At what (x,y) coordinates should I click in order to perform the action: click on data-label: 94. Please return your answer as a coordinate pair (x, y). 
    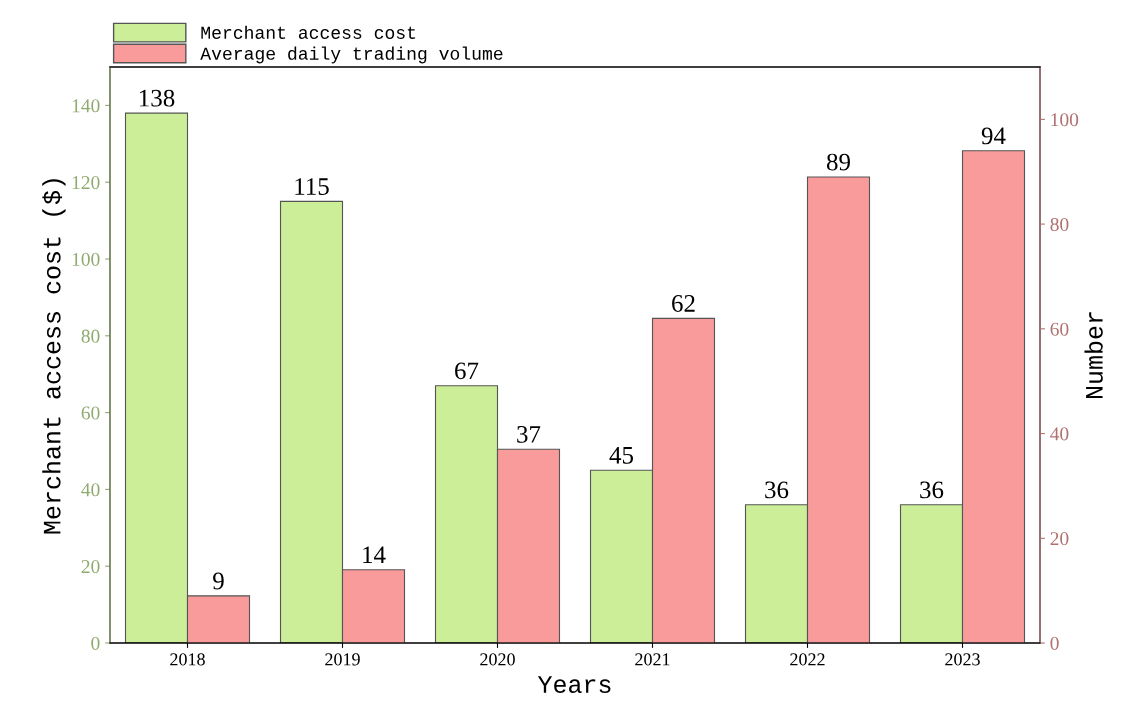
    Looking at the image, I should click on (993, 136).